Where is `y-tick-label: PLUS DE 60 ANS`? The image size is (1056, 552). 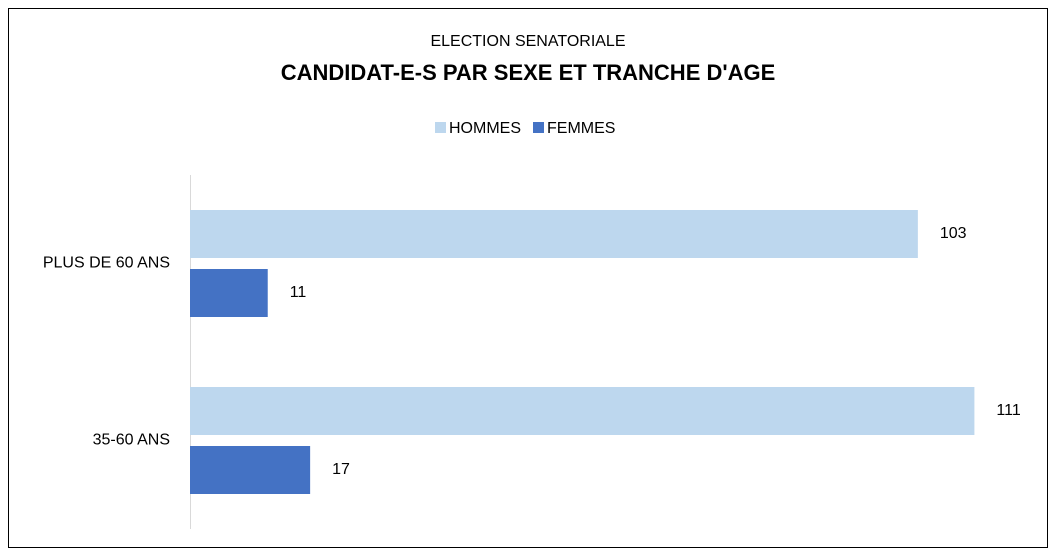 y-tick-label: PLUS DE 60 ANS is located at coordinates (106, 263).